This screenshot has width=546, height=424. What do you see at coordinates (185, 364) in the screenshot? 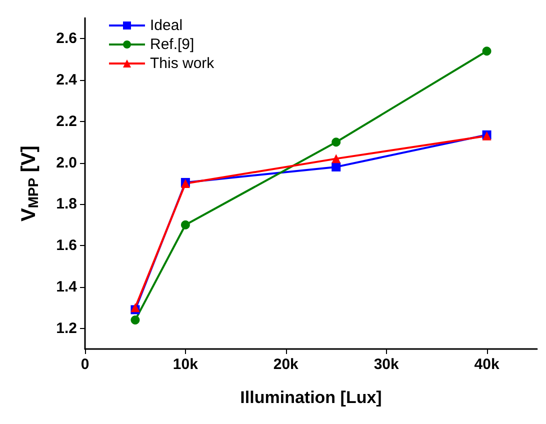
I see `x-tick-label: 10k` at bounding box center [185, 364].